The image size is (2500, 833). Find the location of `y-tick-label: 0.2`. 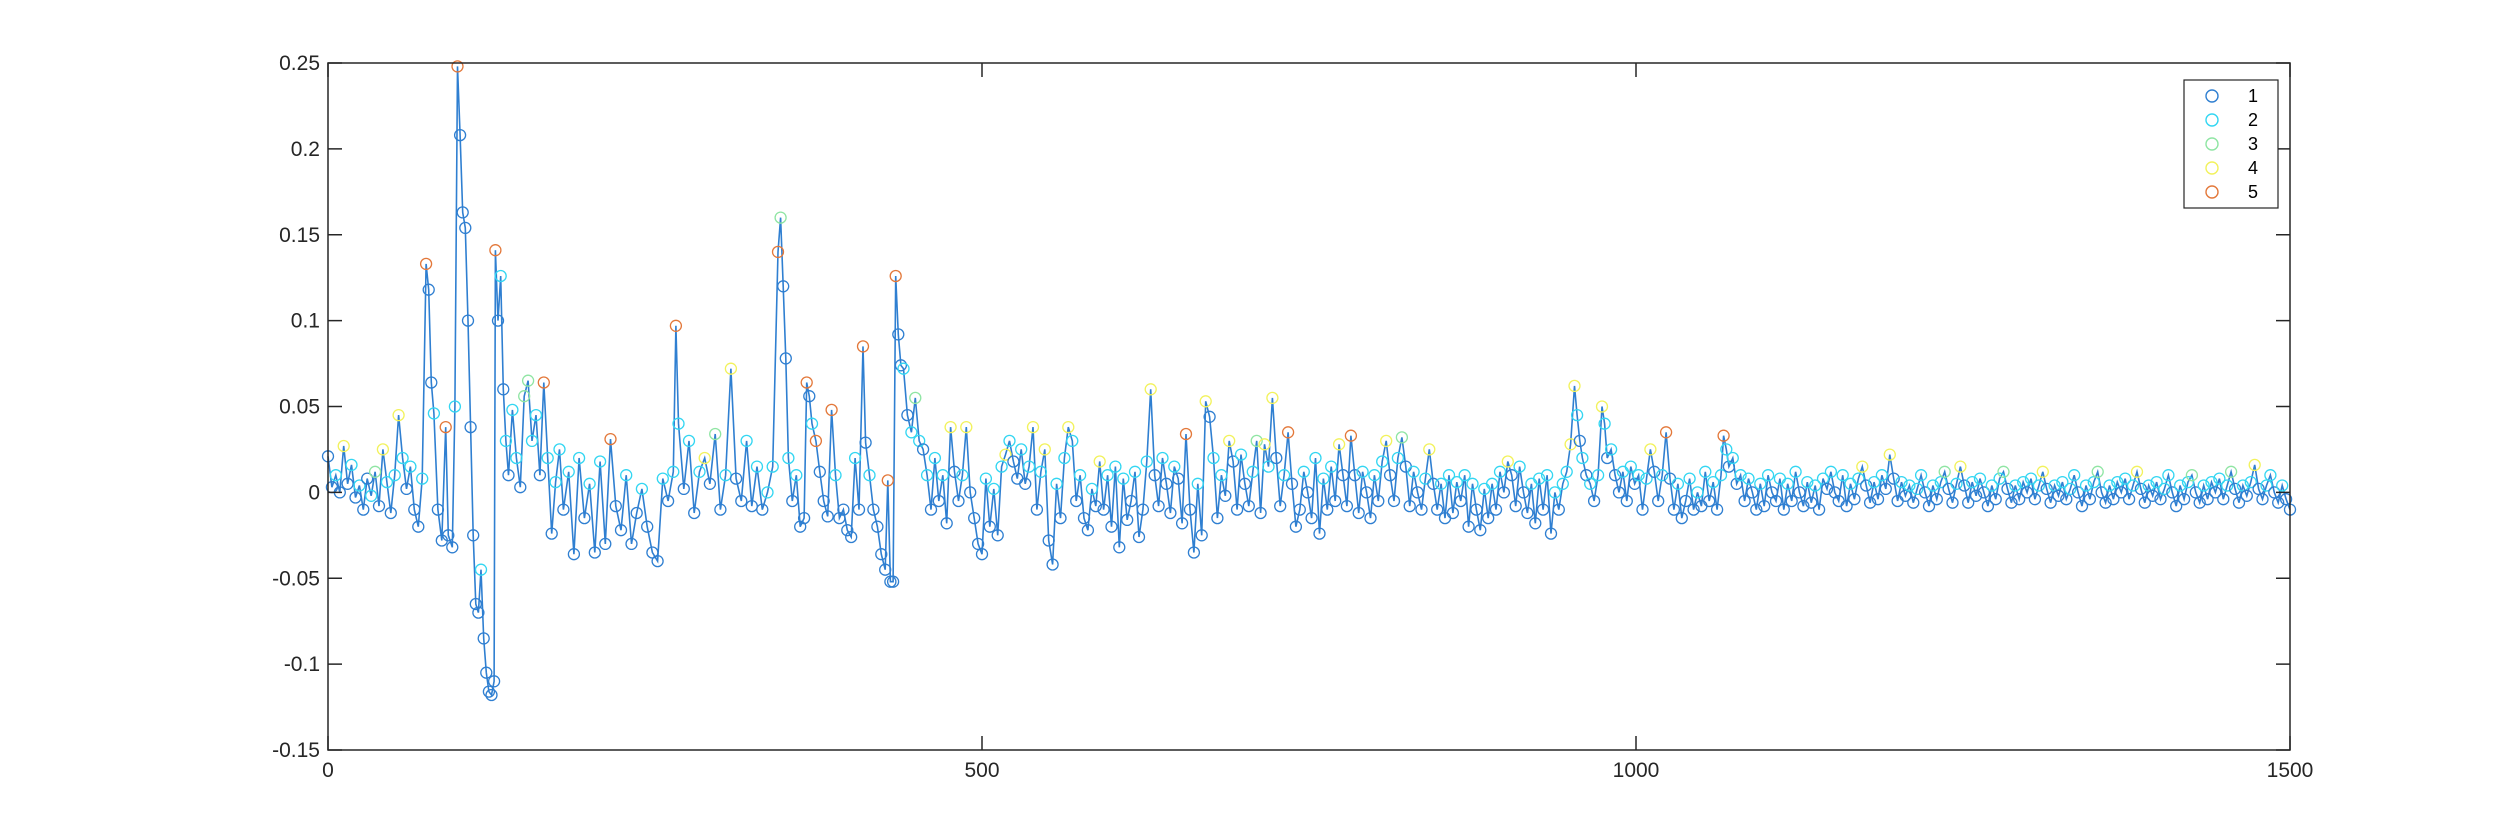

y-tick-label: 0.2 is located at coordinates (305, 149).